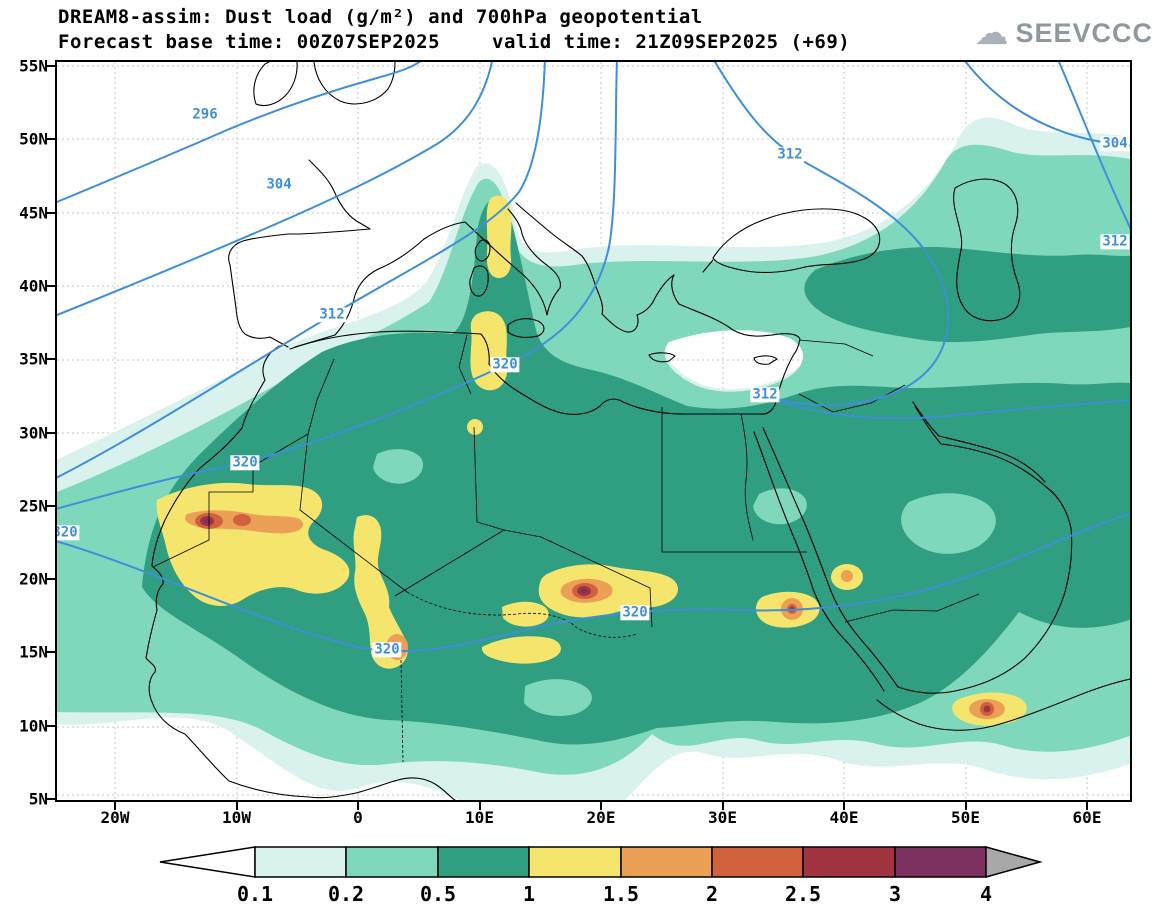  I want to click on coast-north-africa, so click(504, 372).